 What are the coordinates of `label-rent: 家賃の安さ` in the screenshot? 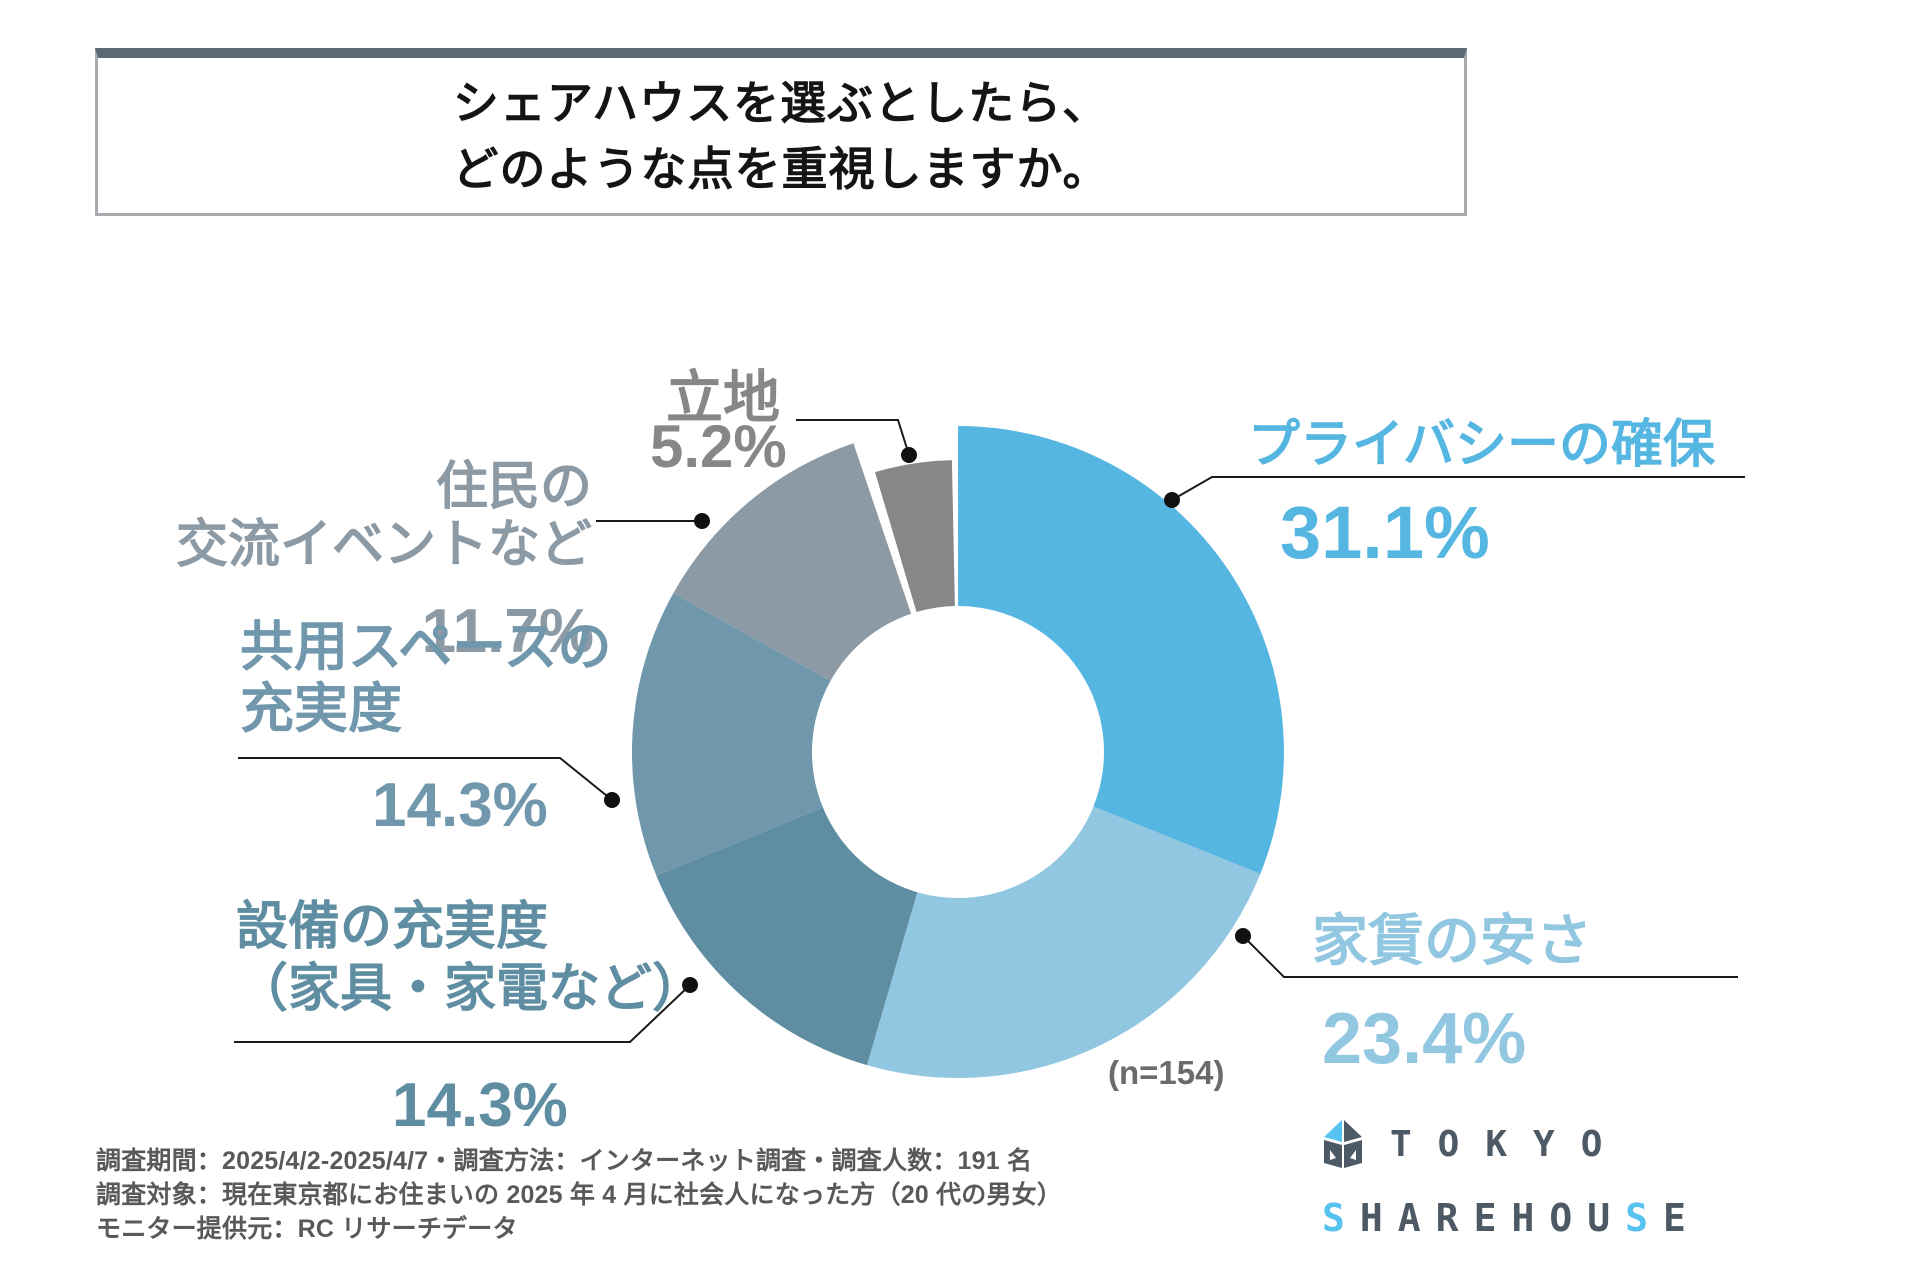 It's located at (1452, 940).